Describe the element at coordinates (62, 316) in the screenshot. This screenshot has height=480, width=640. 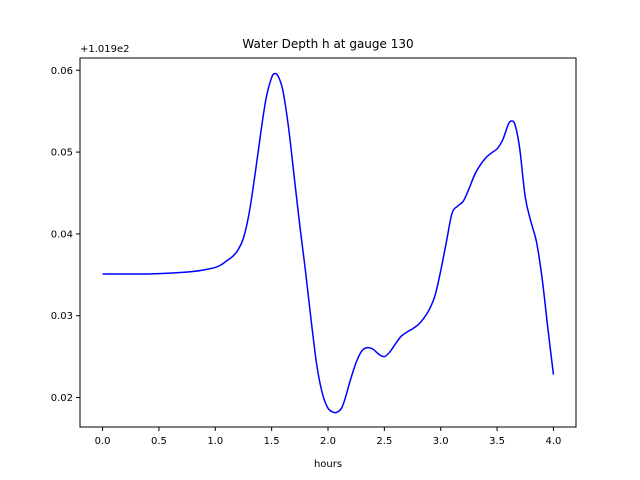
I see `y-tick-label: 0.03` at that location.